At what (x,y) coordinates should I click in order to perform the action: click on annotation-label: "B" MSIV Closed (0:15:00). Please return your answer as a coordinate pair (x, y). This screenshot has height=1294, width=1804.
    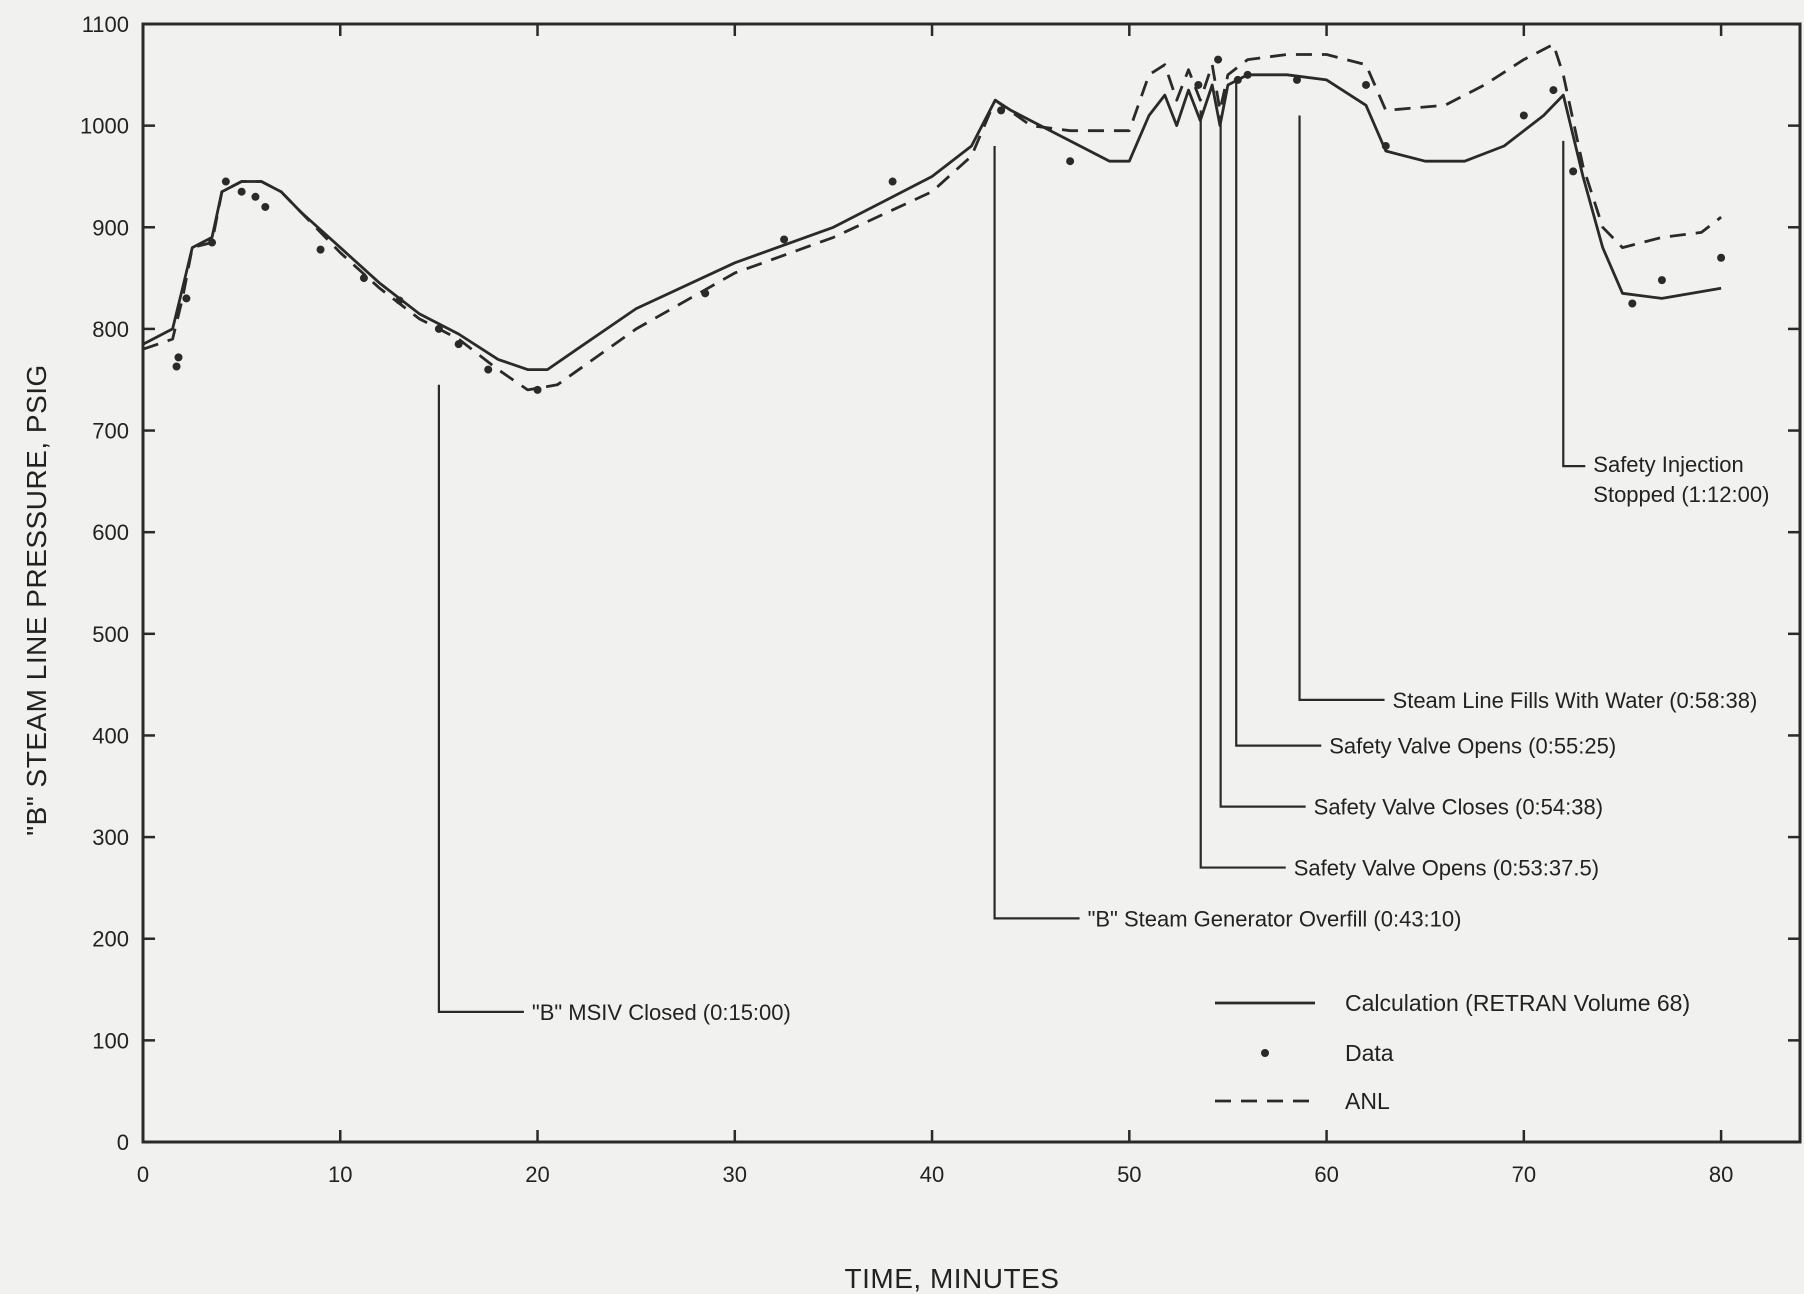
    Looking at the image, I should click on (661, 1012).